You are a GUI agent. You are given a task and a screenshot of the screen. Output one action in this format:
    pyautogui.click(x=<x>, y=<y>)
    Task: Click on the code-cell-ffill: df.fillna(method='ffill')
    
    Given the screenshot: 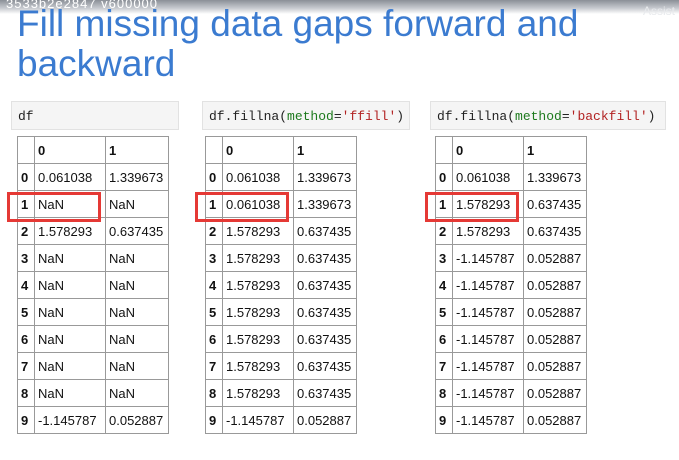 What is the action you would take?
    pyautogui.click(x=306, y=115)
    